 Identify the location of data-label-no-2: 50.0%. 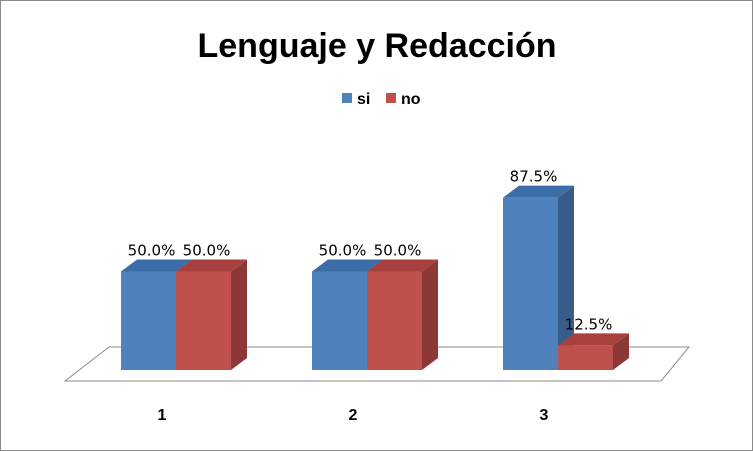
(398, 251).